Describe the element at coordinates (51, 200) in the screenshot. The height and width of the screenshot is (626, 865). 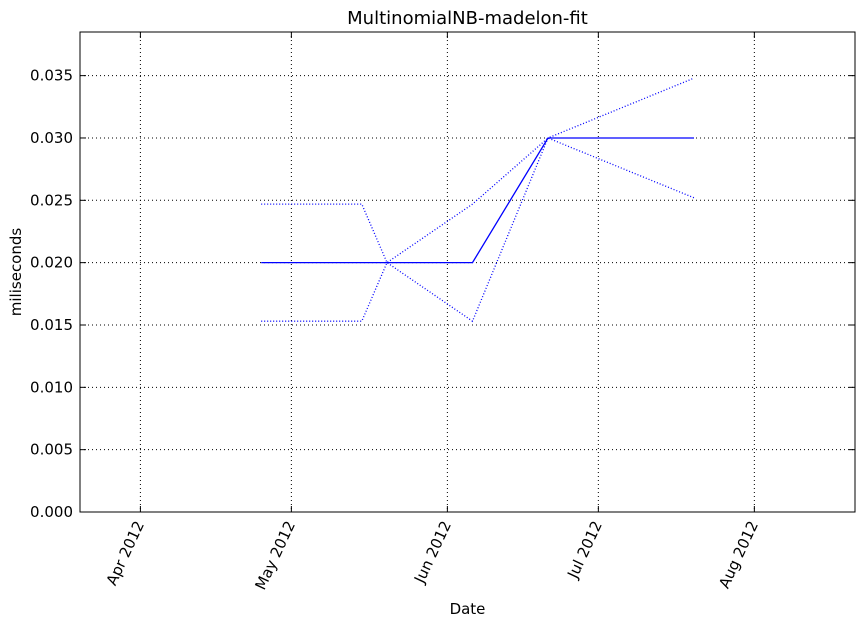
I see `y-tick-label: 0.025` at that location.